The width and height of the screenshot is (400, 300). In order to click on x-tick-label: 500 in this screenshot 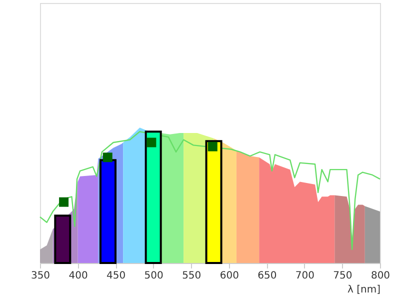, I will do `click(154, 276)`.